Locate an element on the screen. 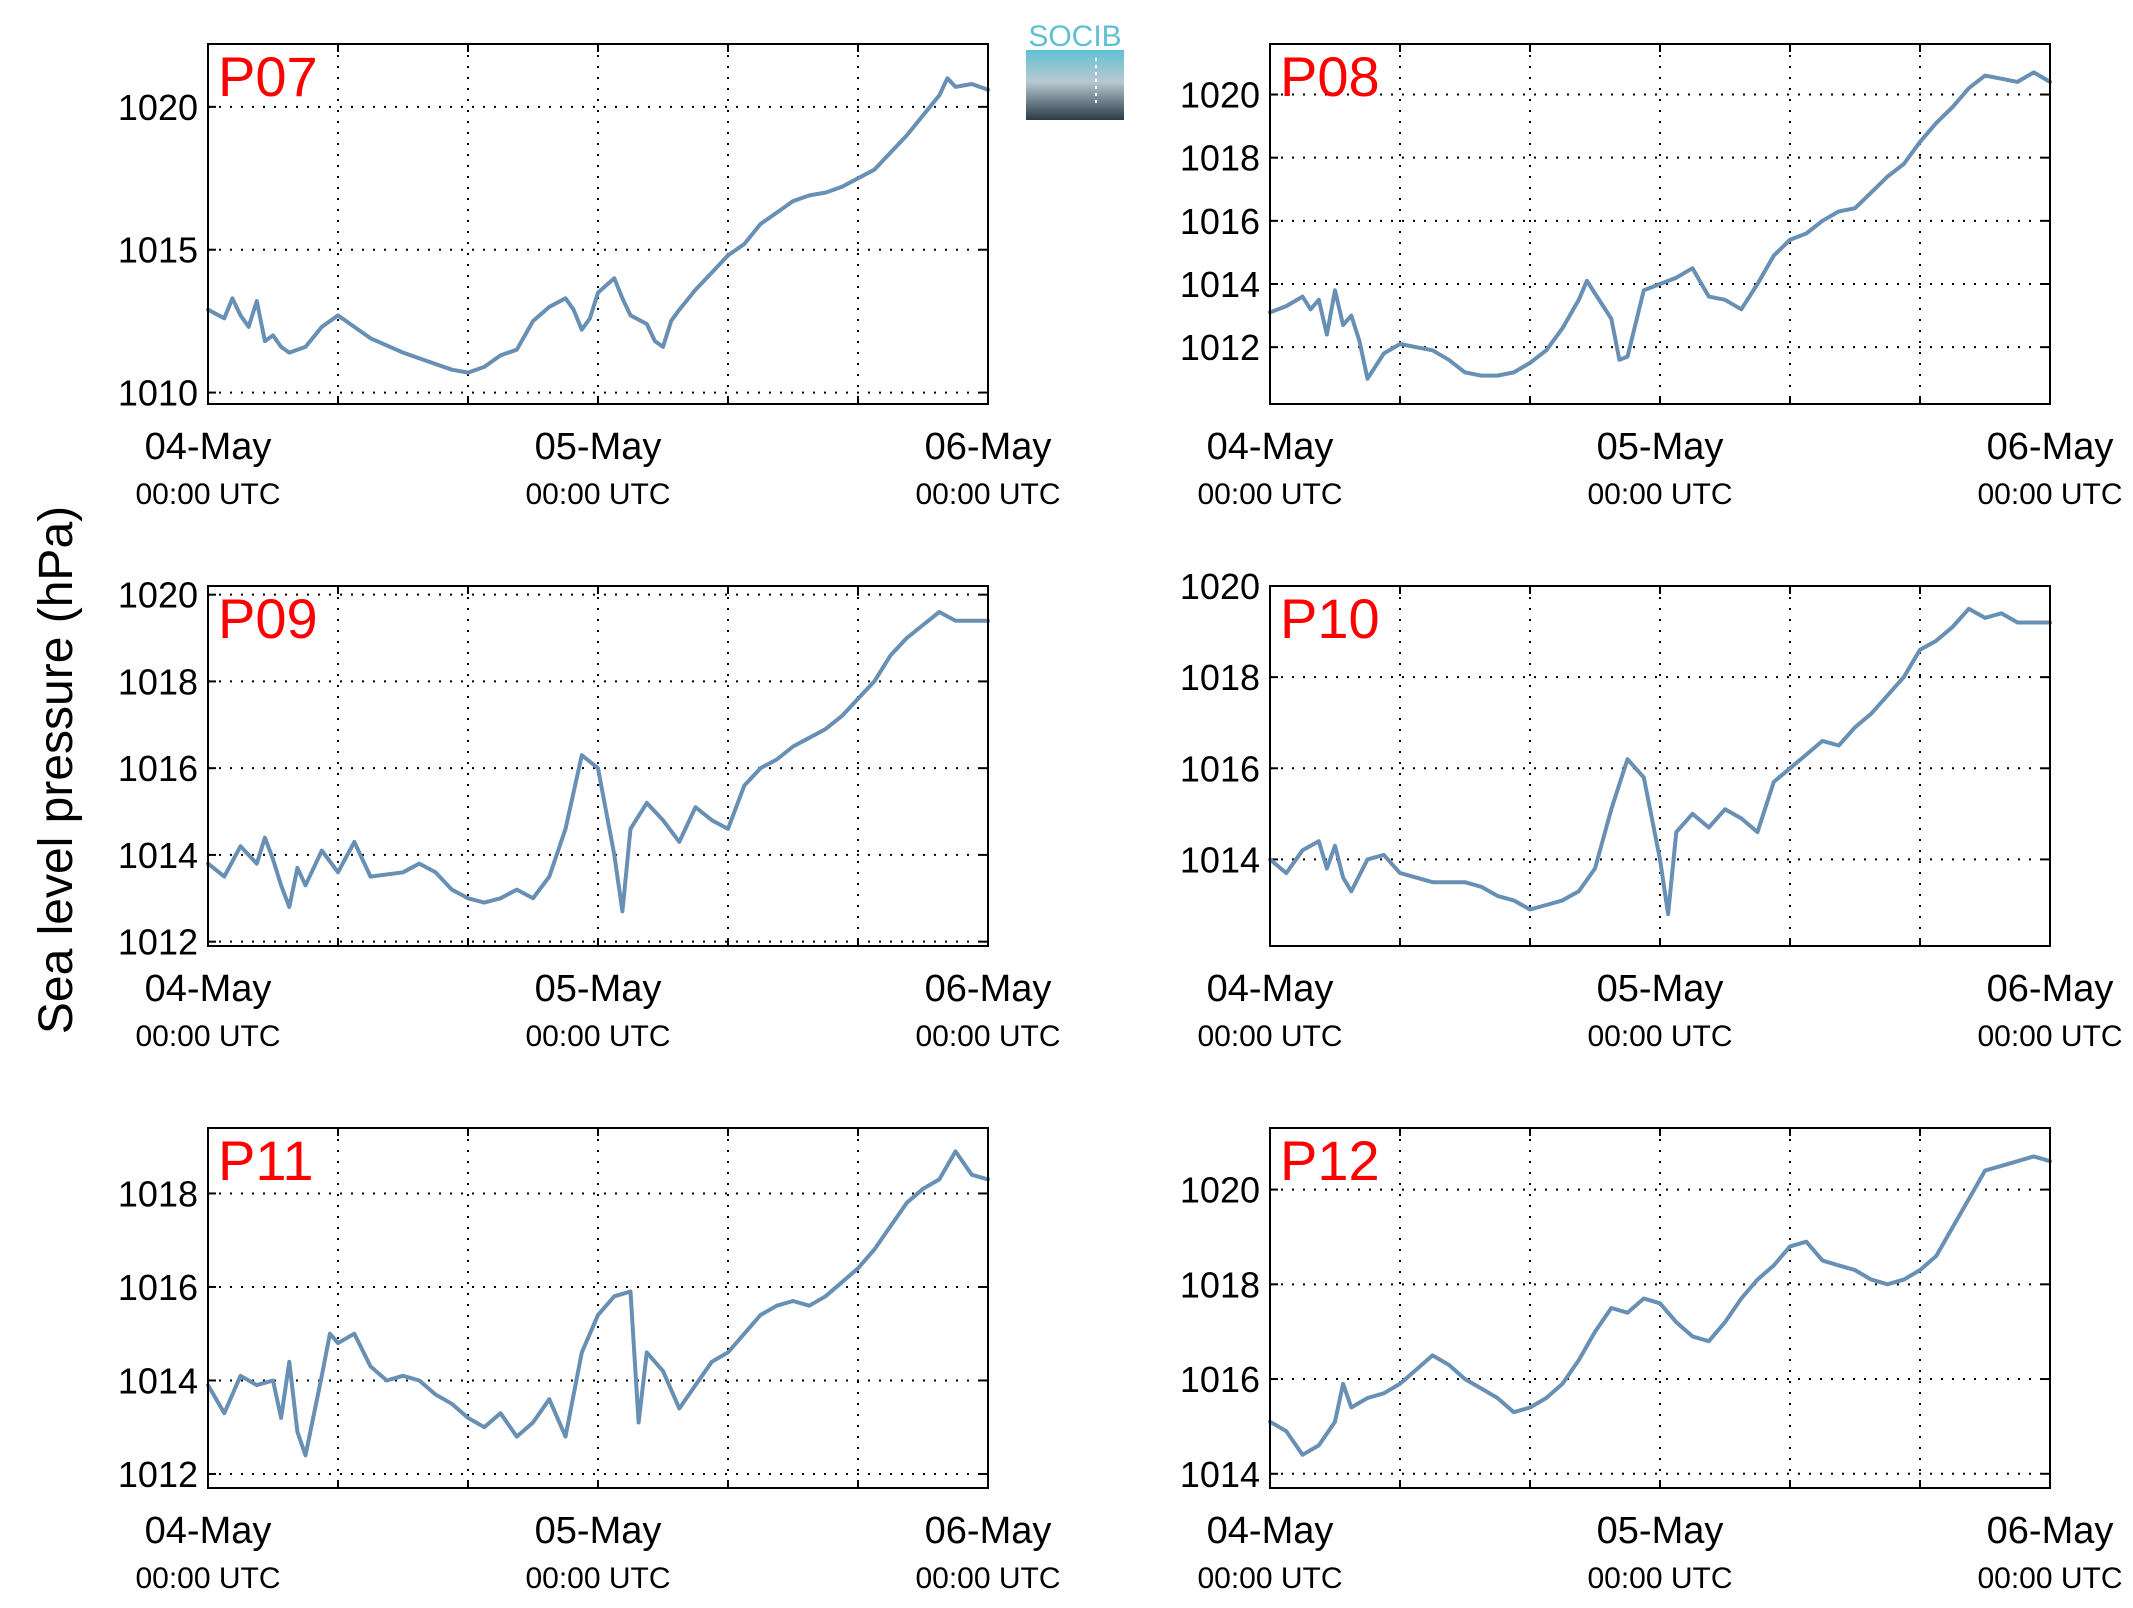  station-label: P08 is located at coordinates (1330, 76).